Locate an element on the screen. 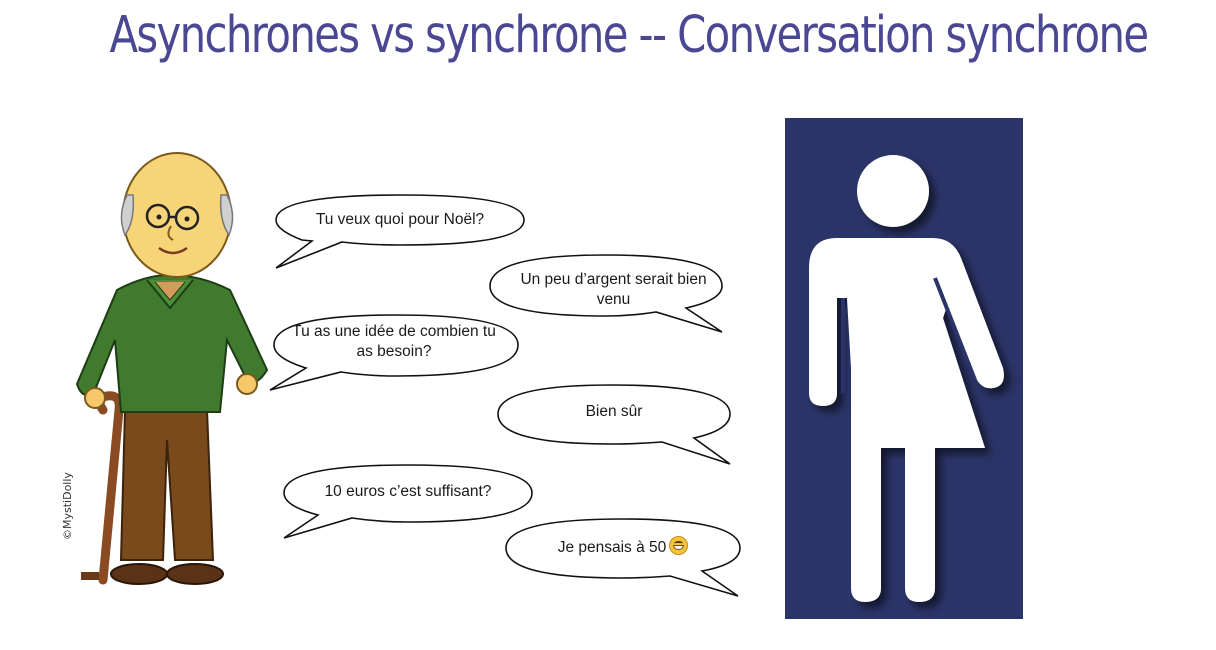 This screenshot has width=1216, height=650. bubble-text: 10 euros c’est suffisant? is located at coordinates (408, 491).